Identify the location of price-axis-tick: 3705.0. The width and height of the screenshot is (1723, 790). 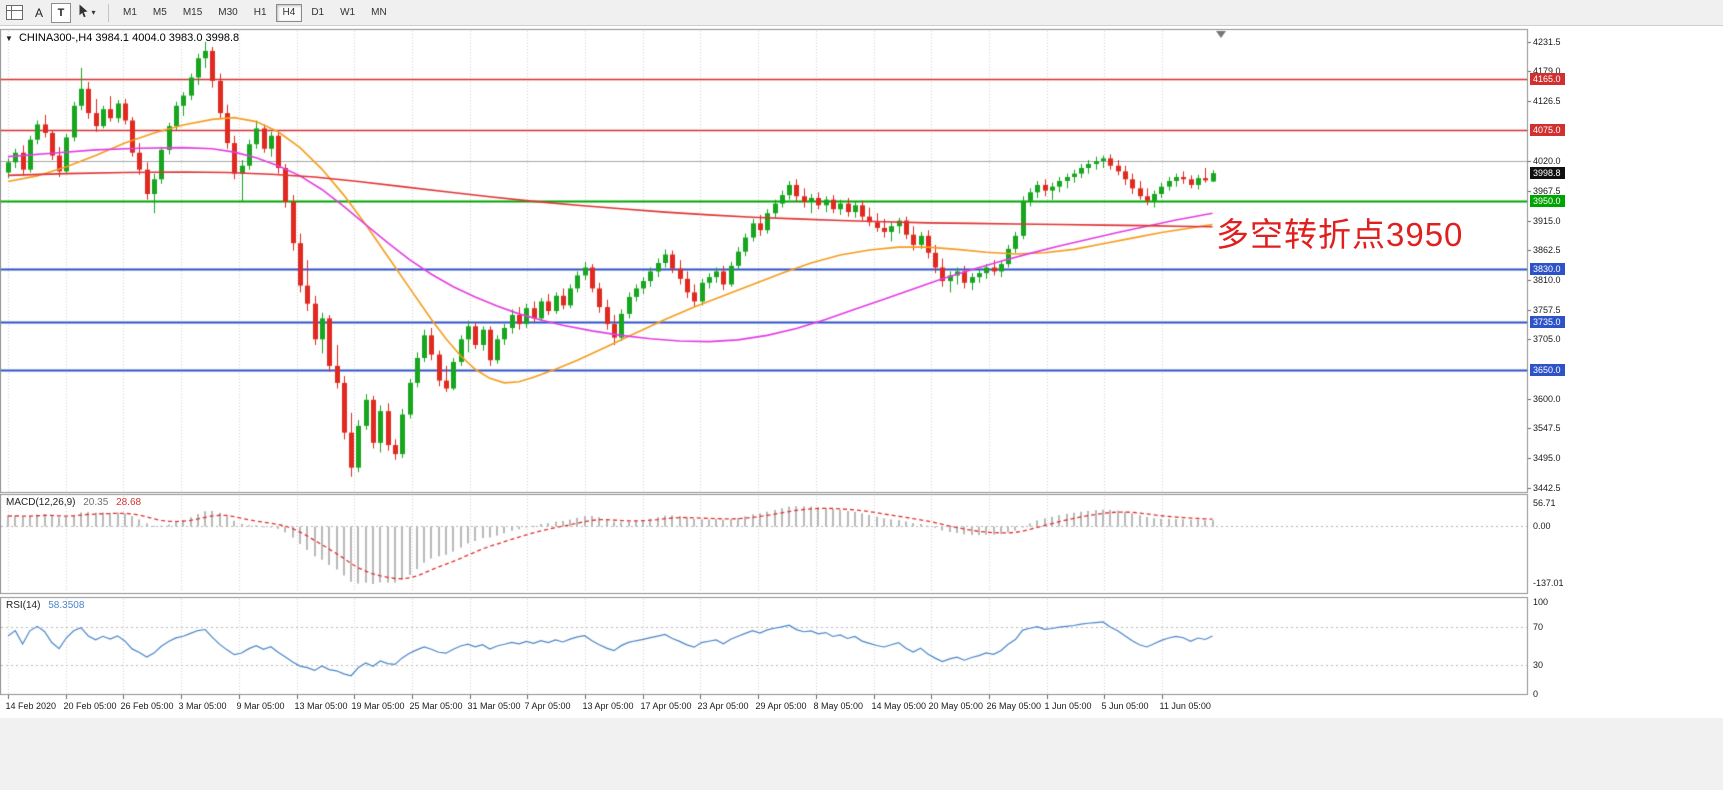
(1547, 339).